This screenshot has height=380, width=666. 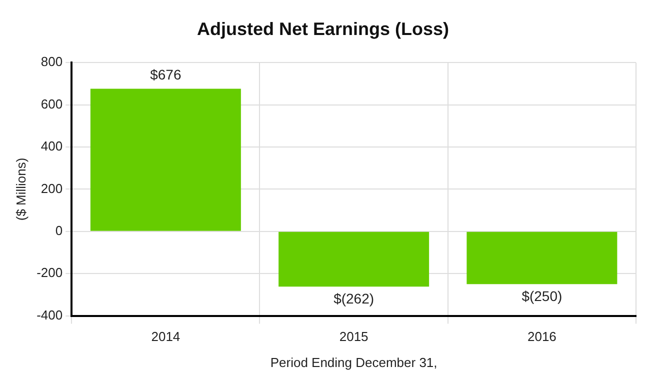 I want to click on y-tick-label: 800, so click(x=51, y=62).